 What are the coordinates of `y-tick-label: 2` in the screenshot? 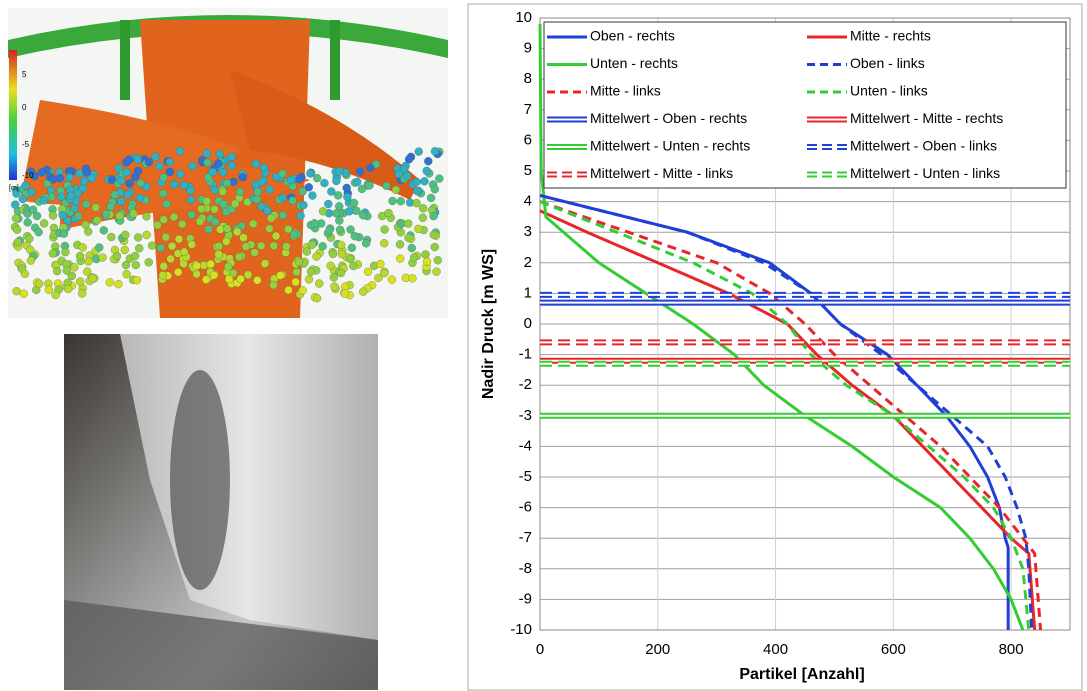 It's located at (528, 262).